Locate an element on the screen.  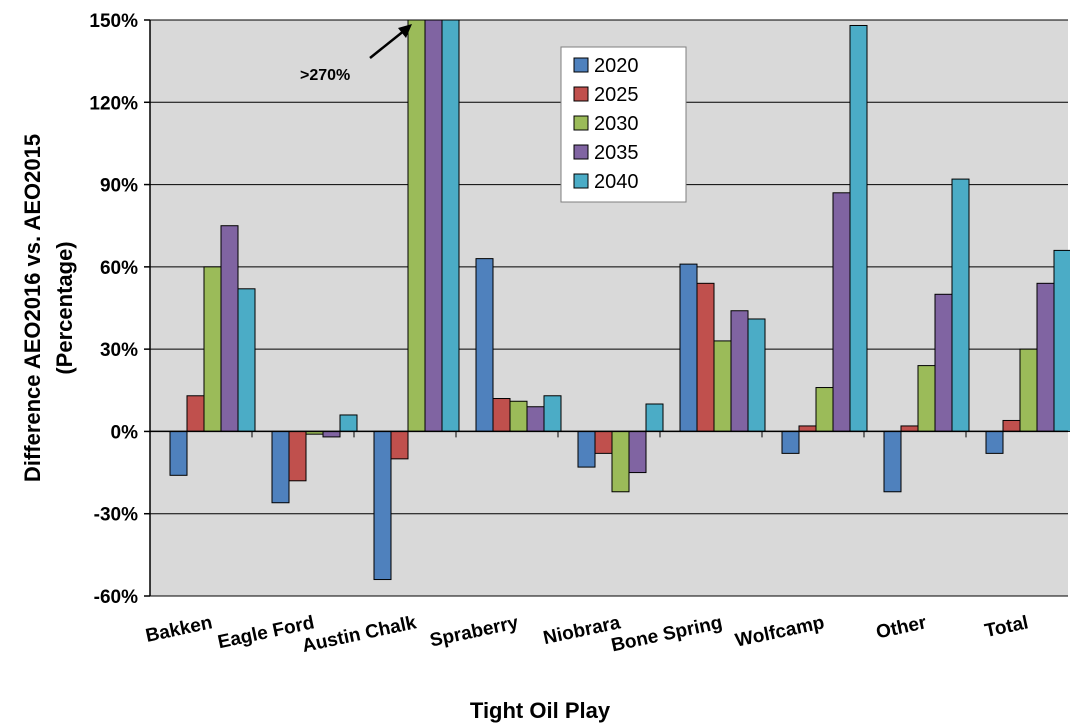
legend: 2020 2025 2030 2035 2040 is located at coordinates (623, 124).